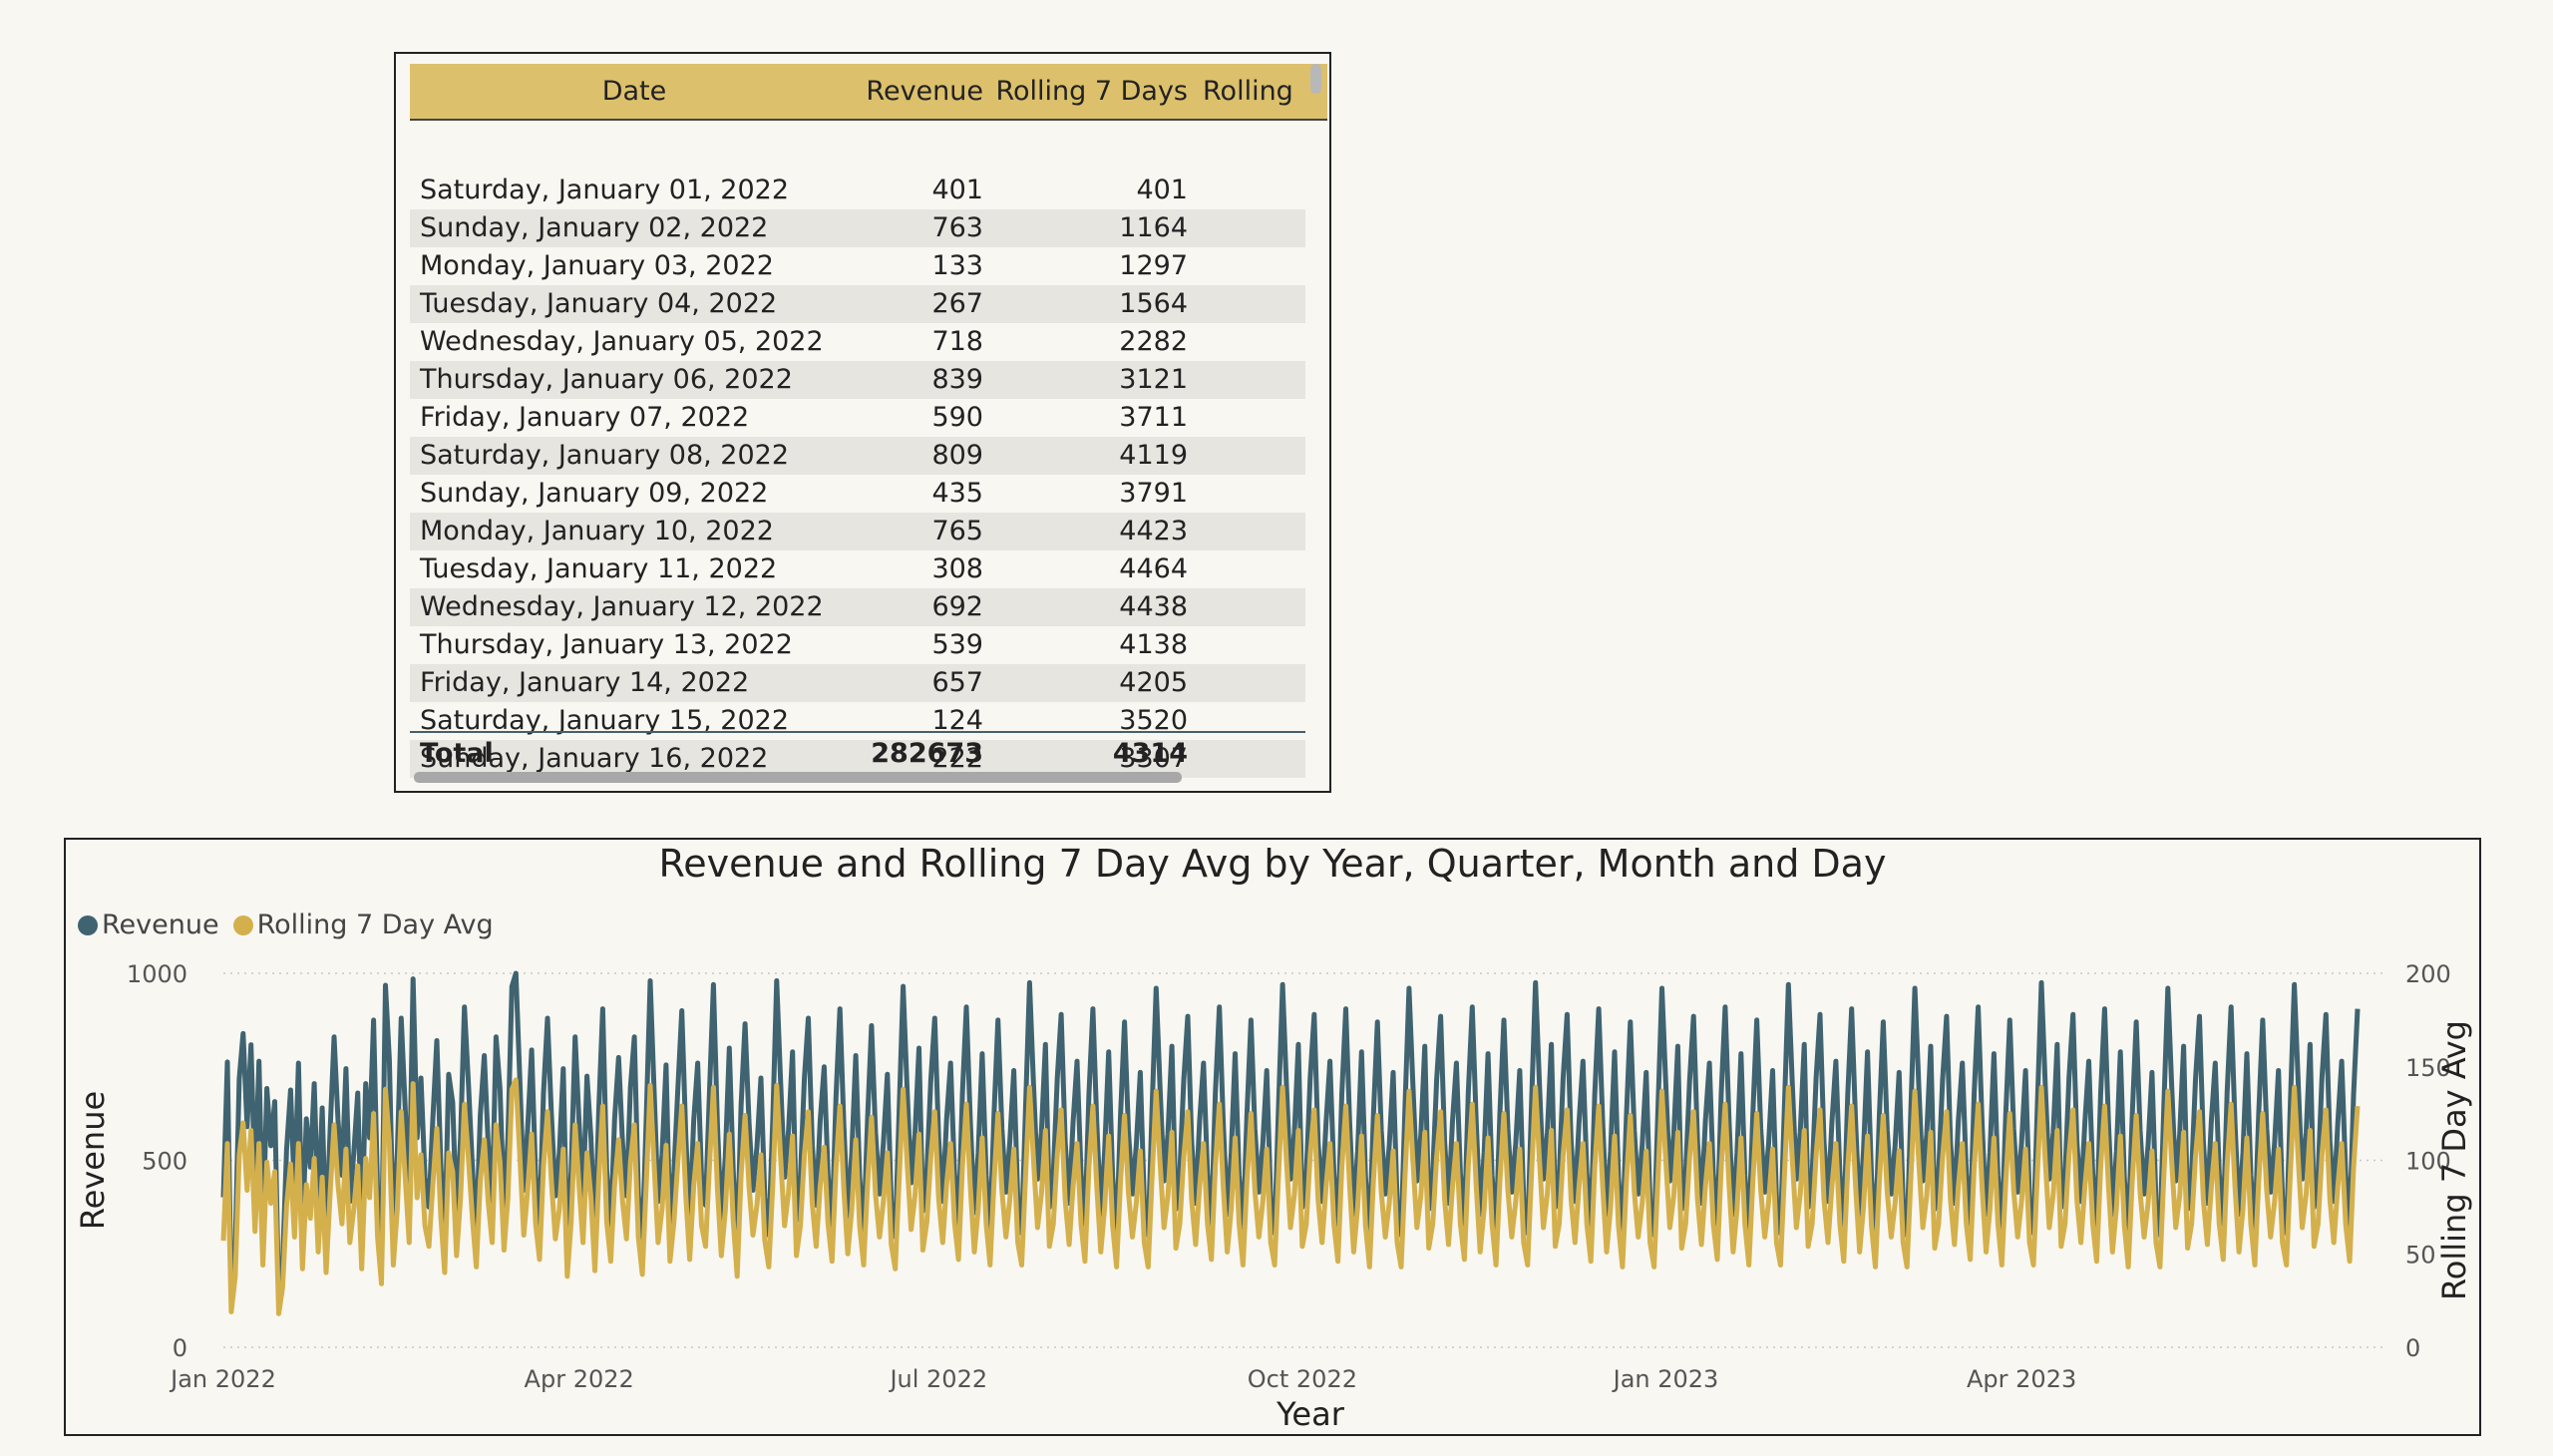 The height and width of the screenshot is (1456, 2553). Describe the element at coordinates (957, 682) in the screenshot. I see `cell-revenue: 657` at that location.